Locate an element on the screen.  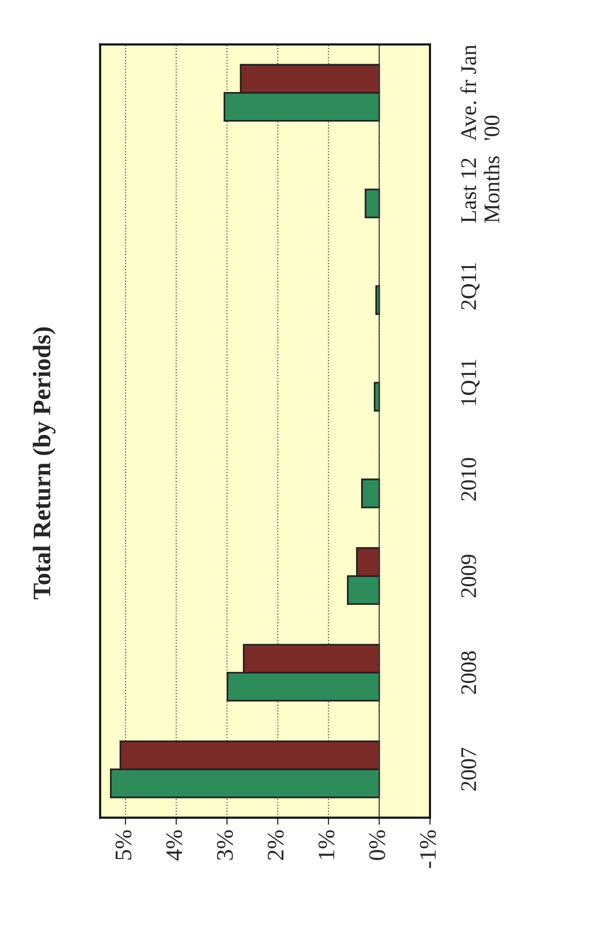
x-tick-label: 5% is located at coordinates (123, 845).